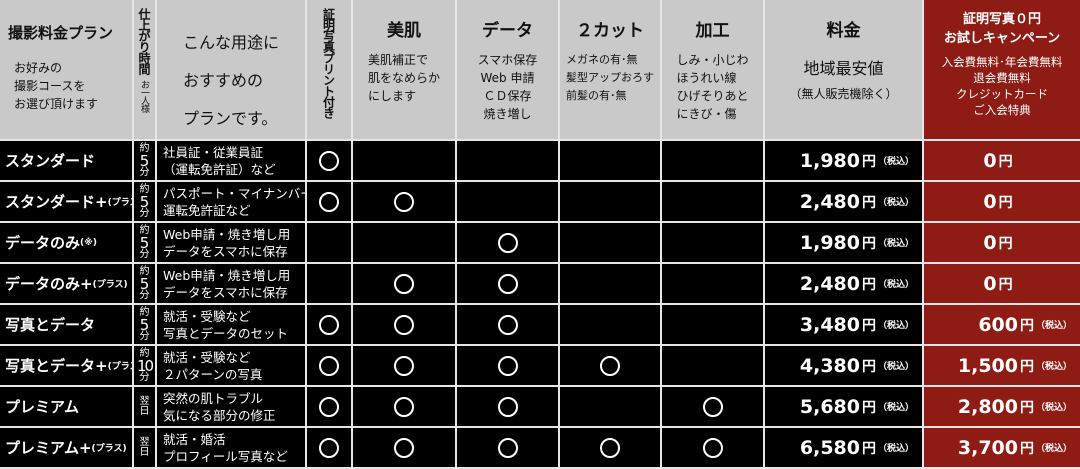 The width and height of the screenshot is (1080, 469). Describe the element at coordinates (1002, 62) in the screenshot. I see `header-campaign-sub: 入会費無料･年会費無料` at that location.